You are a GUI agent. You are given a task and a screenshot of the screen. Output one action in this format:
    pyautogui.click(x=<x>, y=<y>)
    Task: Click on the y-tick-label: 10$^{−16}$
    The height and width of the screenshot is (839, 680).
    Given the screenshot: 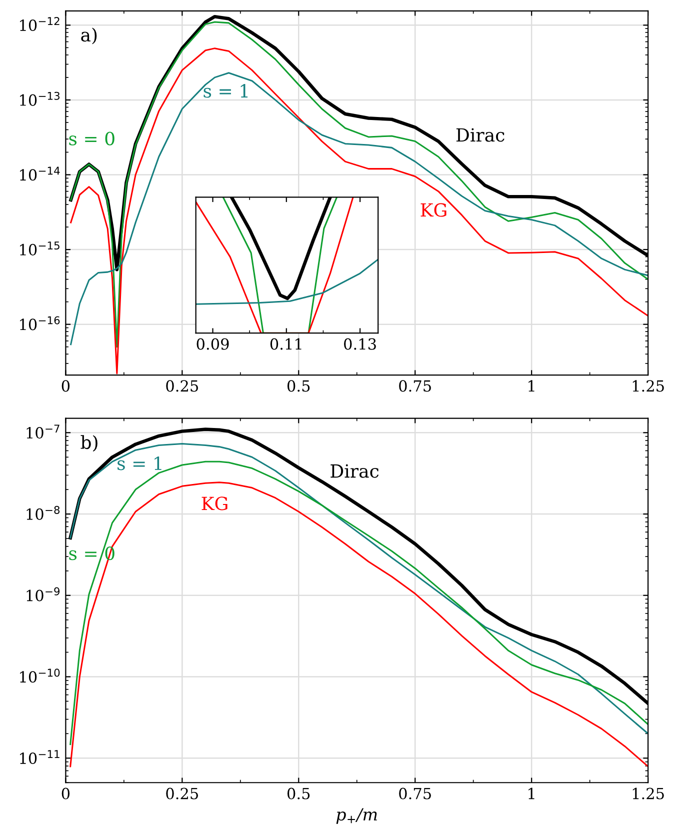 What is the action you would take?
    pyautogui.click(x=40, y=323)
    